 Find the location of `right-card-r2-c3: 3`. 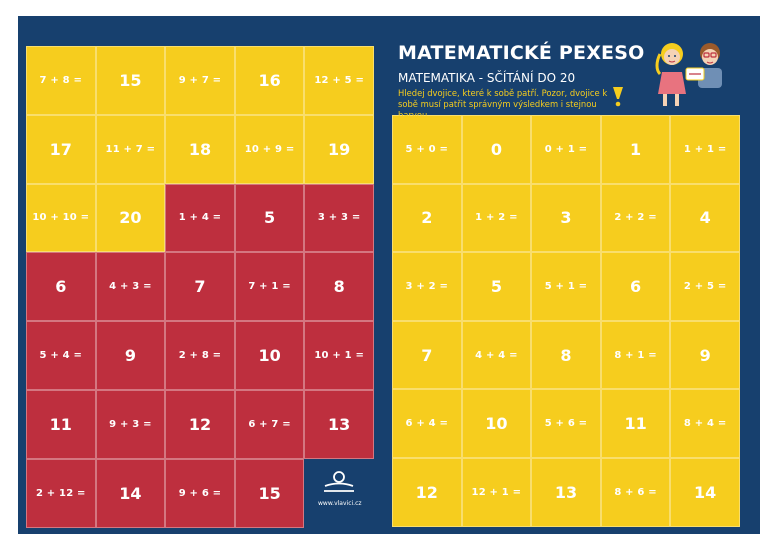

right-card-r2-c3: 3 is located at coordinates (566, 218).